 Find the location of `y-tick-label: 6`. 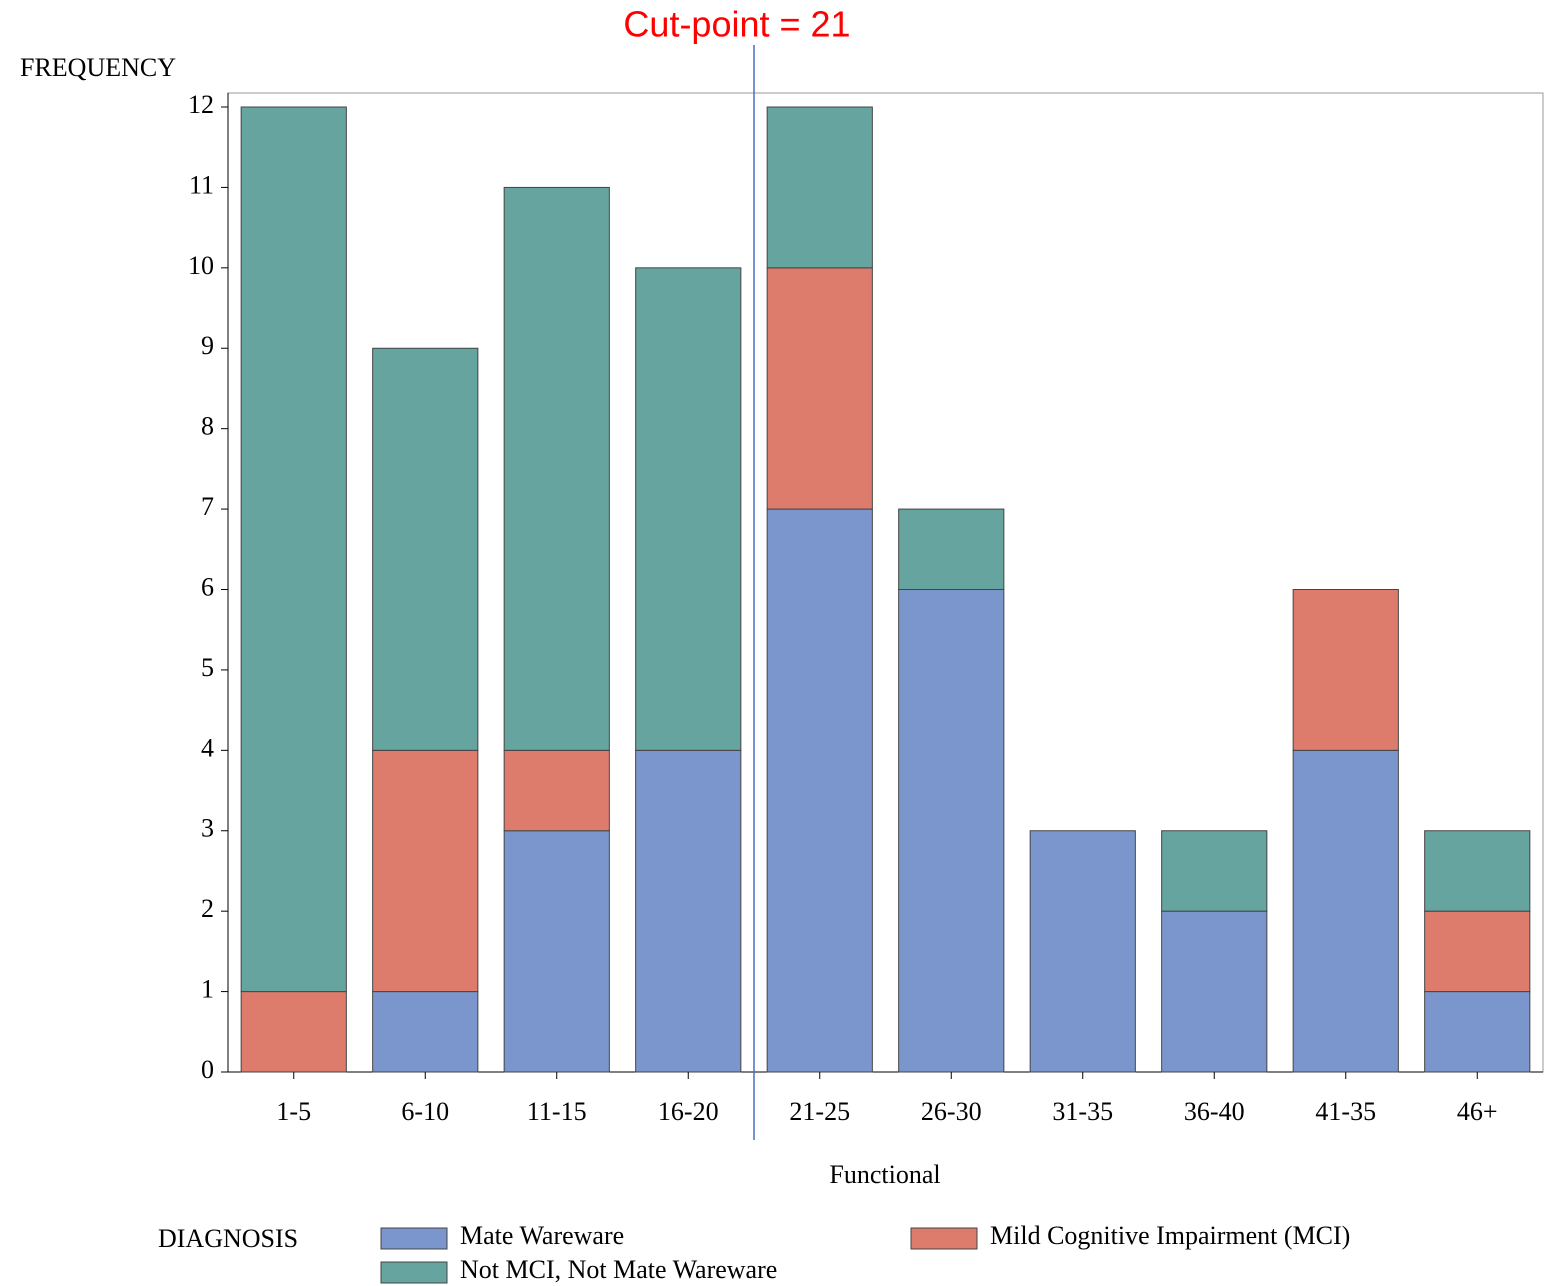

y-tick-label: 6 is located at coordinates (207, 586).